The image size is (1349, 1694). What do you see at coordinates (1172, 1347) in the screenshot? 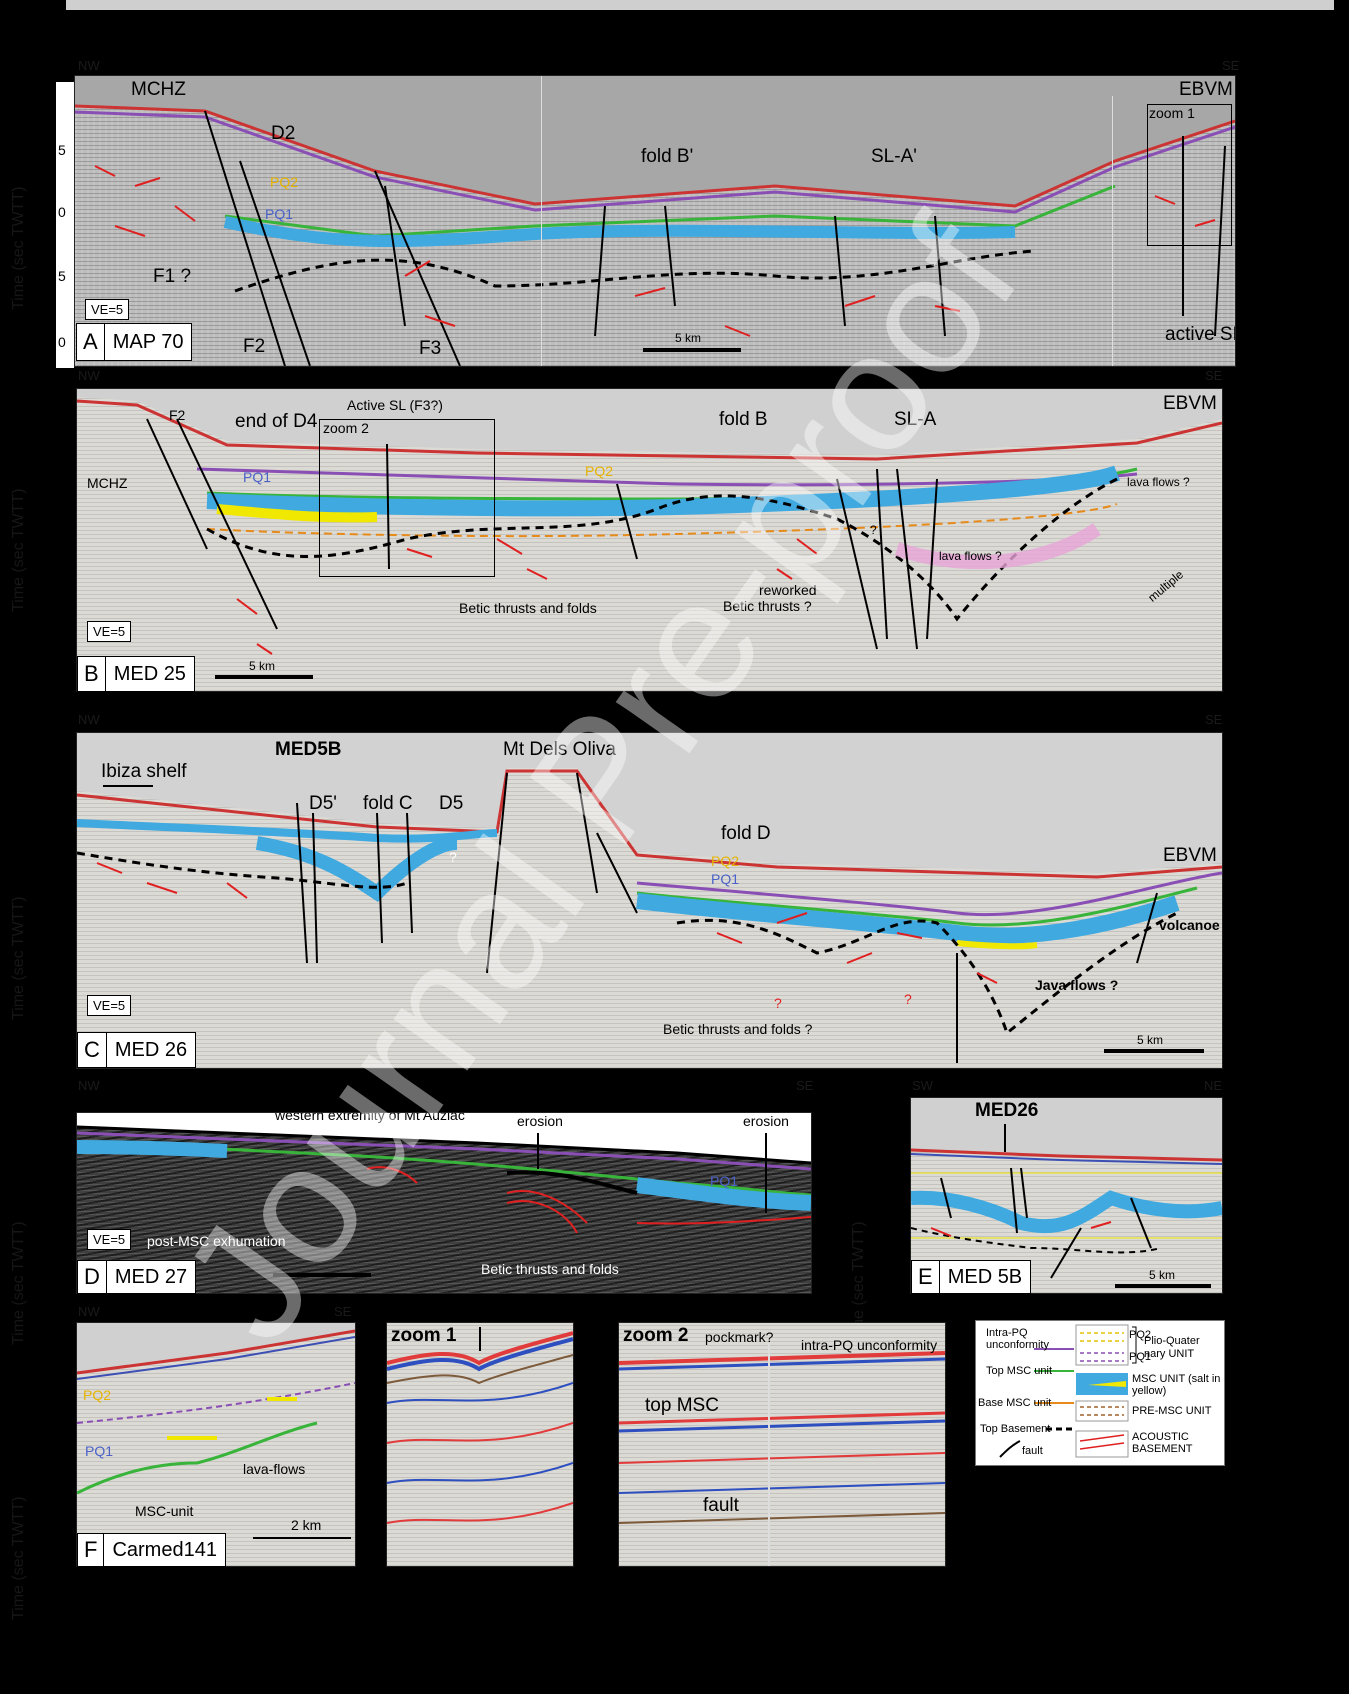
I see `legend-plio: Plio-Quater nary UNIT` at bounding box center [1172, 1347].